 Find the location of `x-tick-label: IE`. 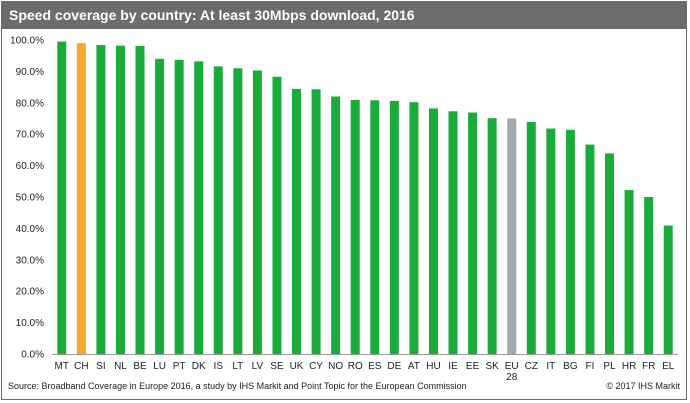

x-tick-label: IE is located at coordinates (453, 366).